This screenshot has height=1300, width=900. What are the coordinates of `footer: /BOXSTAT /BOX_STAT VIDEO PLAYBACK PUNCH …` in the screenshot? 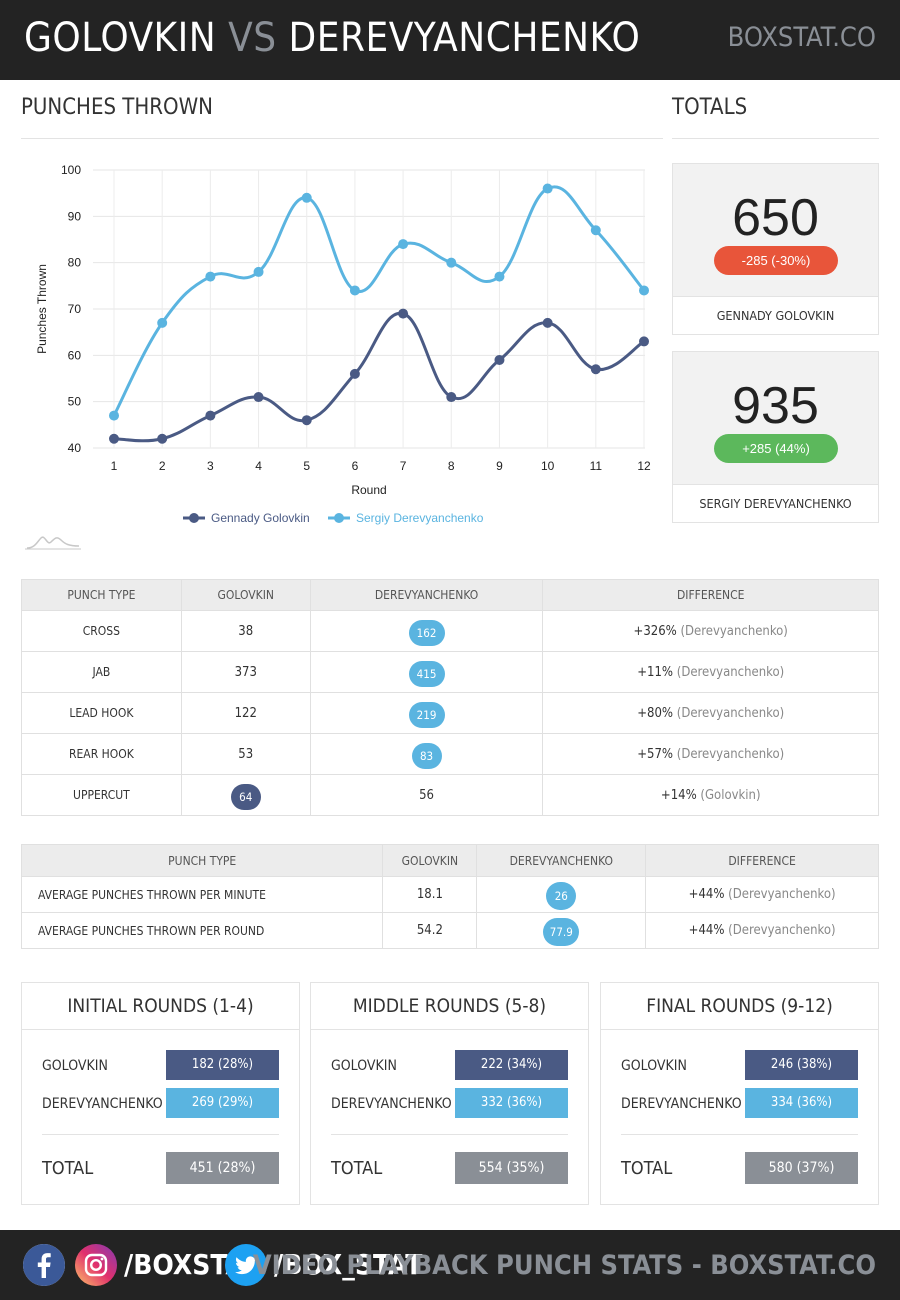 It's located at (450, 1265).